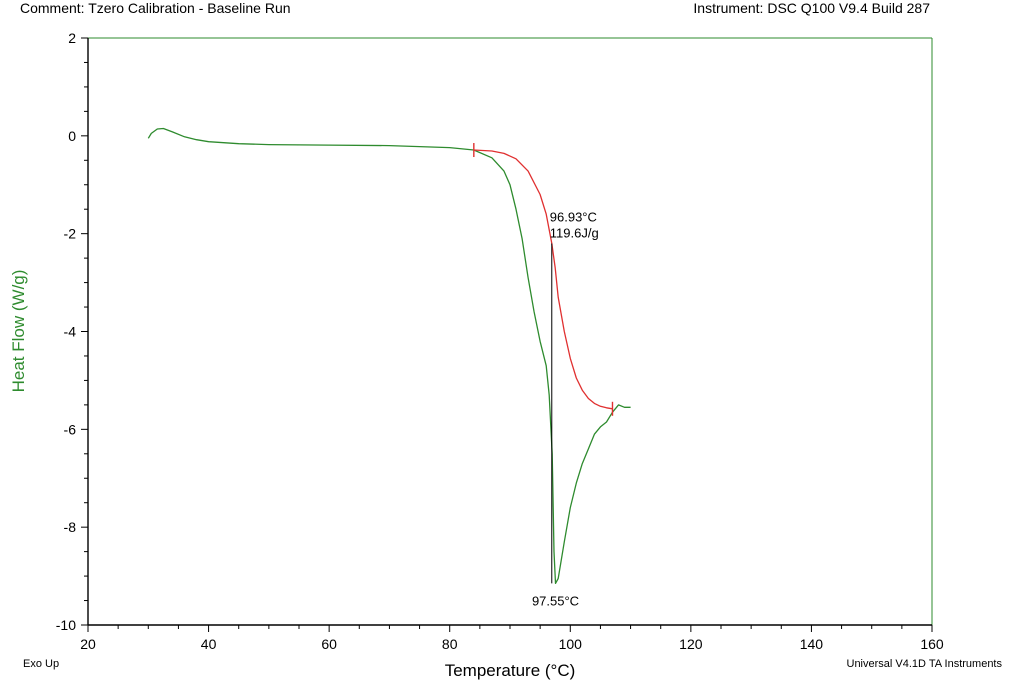 The height and width of the screenshot is (696, 1024). What do you see at coordinates (450, 644) in the screenshot?
I see `x-tick-label: 80` at bounding box center [450, 644].